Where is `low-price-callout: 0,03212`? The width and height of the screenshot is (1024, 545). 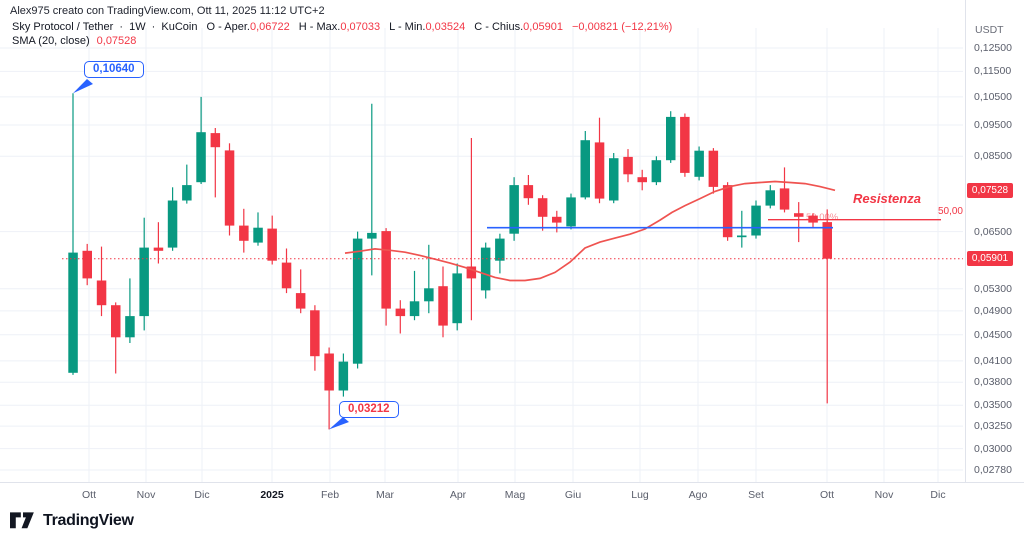
low-price-callout: 0,03212 is located at coordinates (369, 409).